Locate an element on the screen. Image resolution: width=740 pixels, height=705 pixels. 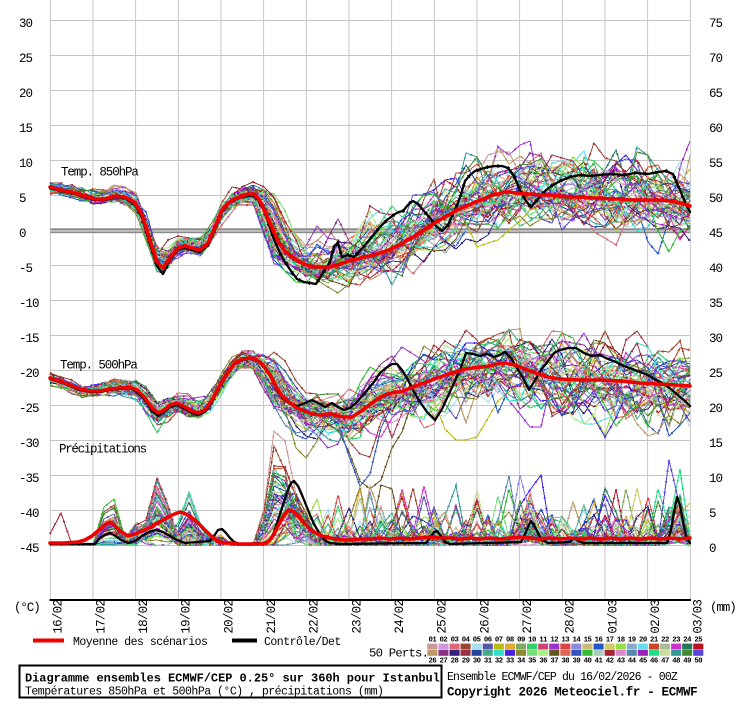
svg-text: Temp. 850hPa is located at coordinates (100, 173).